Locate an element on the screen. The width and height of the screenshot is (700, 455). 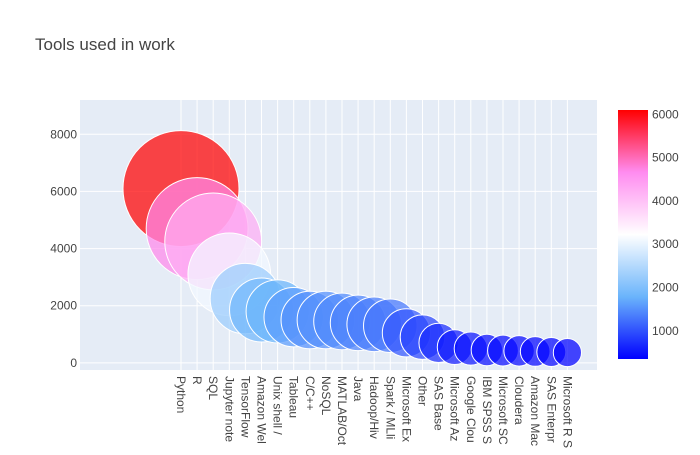
x-tick-label: MATLAB/Oct is located at coordinates (342, 411).